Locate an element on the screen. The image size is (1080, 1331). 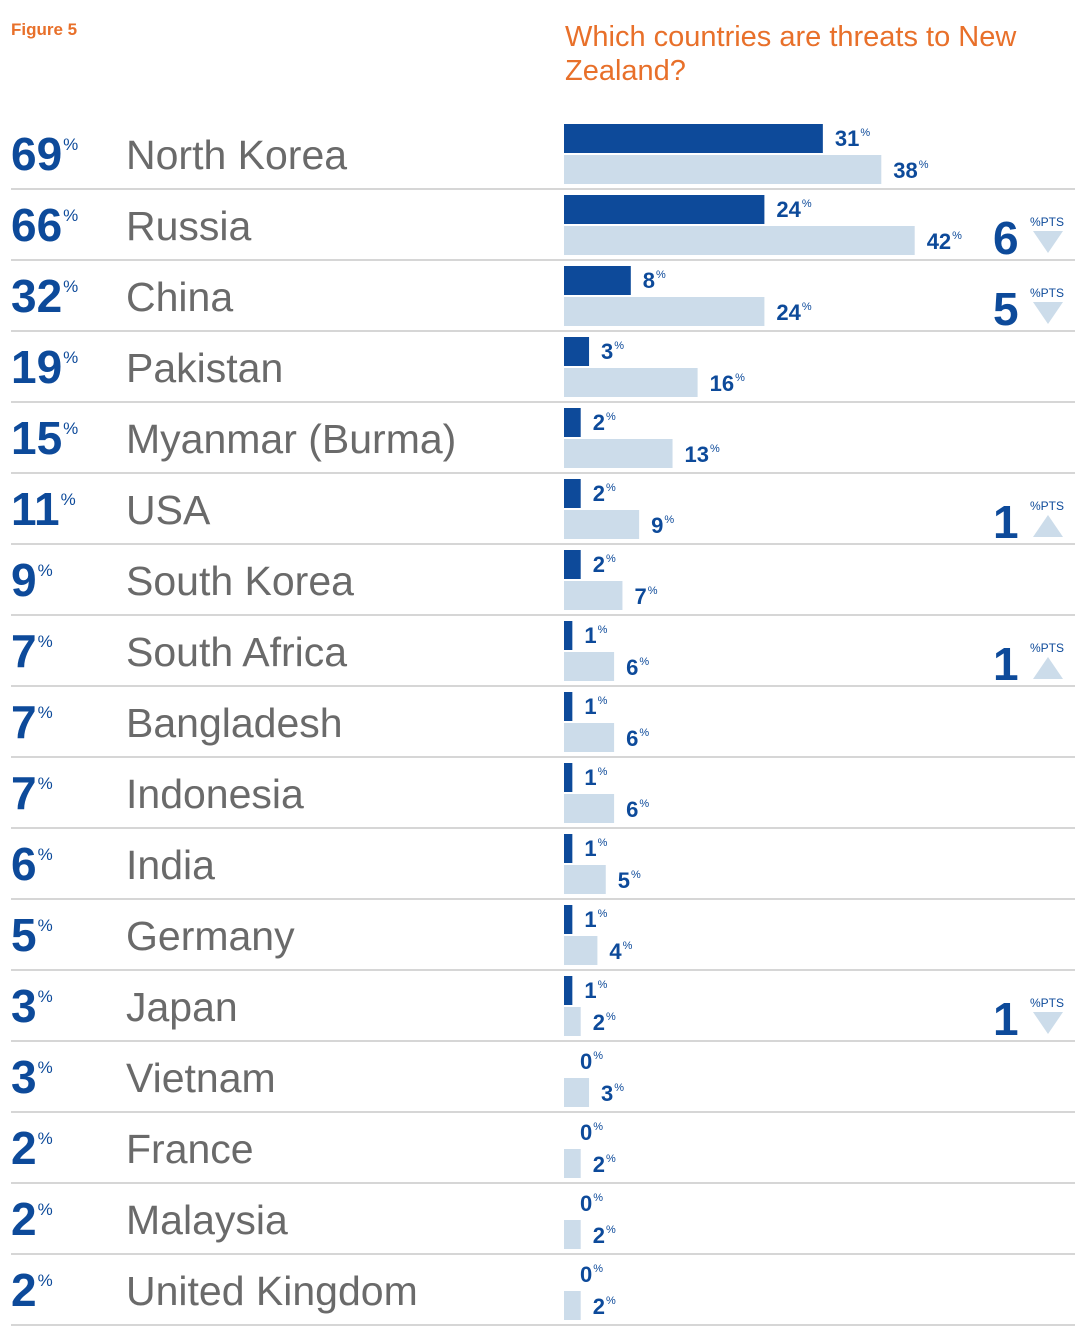
total-value: 19 is located at coordinates (36, 367).